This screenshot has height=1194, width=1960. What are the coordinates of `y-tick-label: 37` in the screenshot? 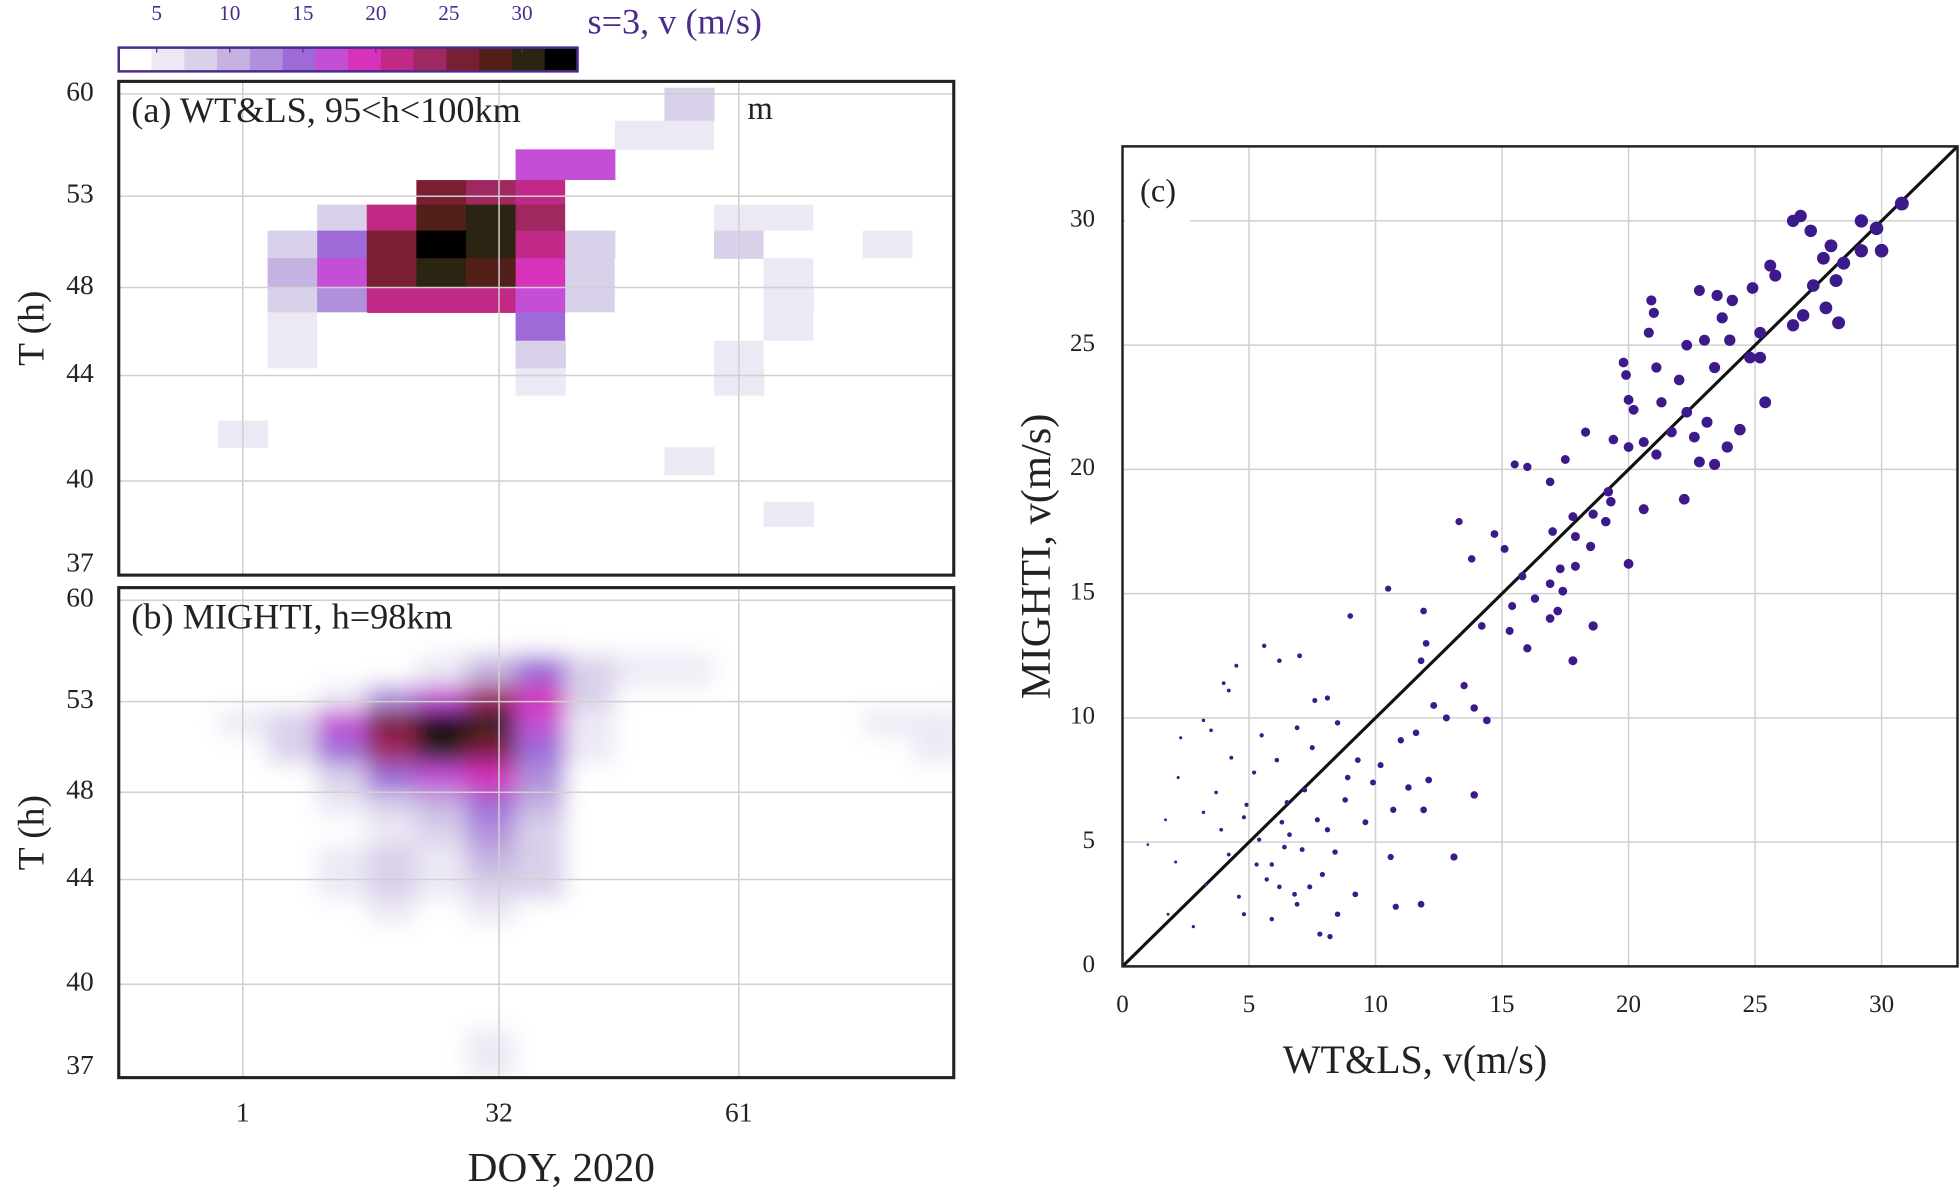 It's located at (80, 561).